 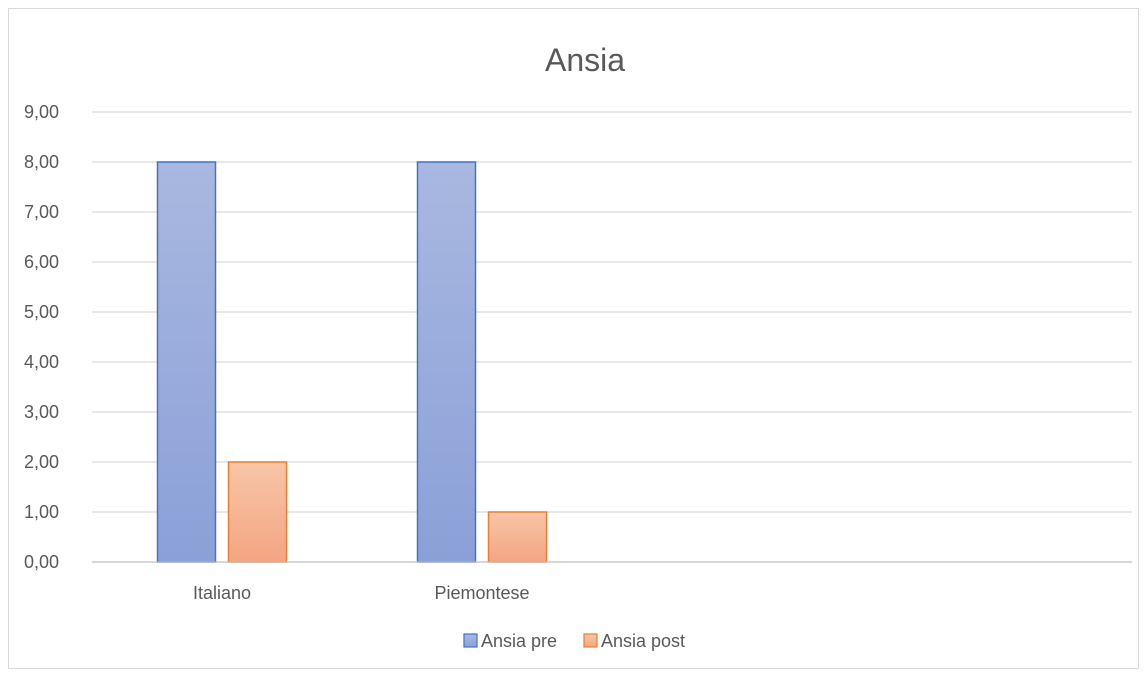 I want to click on bar-ansia-pre-piemontese, so click(x=446, y=362).